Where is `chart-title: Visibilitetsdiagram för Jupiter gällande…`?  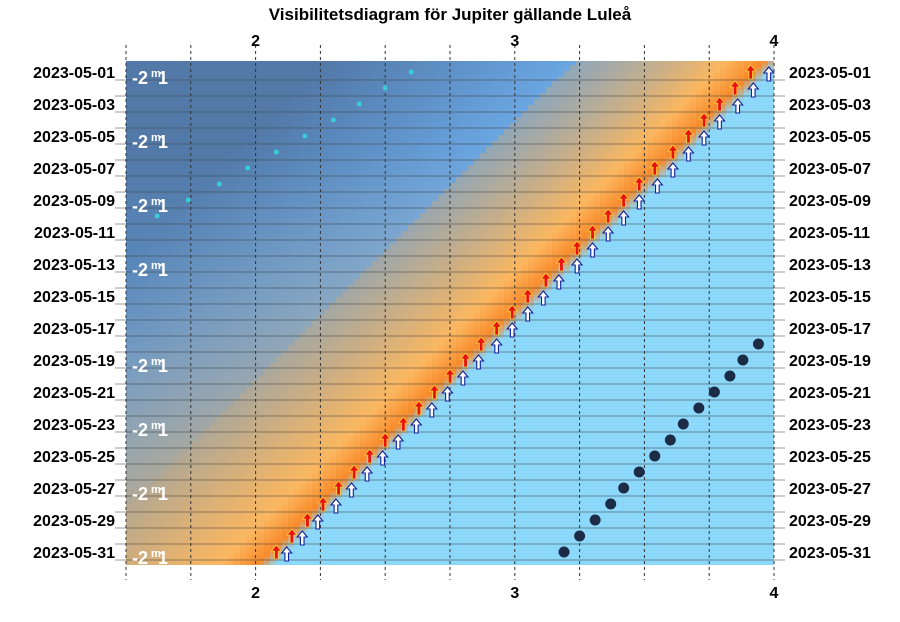
chart-title: Visibilitetsdiagram för Jupiter gällande… is located at coordinates (450, 14).